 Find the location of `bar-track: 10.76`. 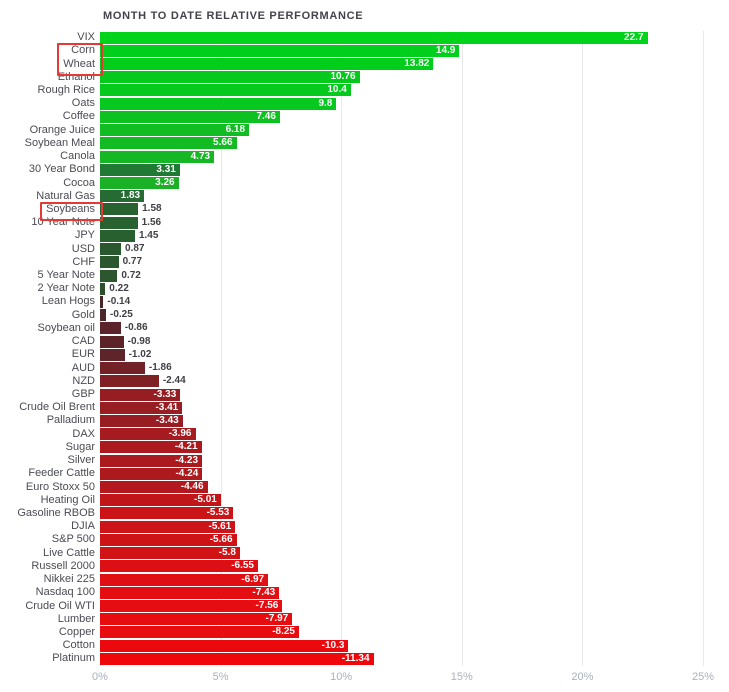

bar-track: 10.76 is located at coordinates (414, 77).